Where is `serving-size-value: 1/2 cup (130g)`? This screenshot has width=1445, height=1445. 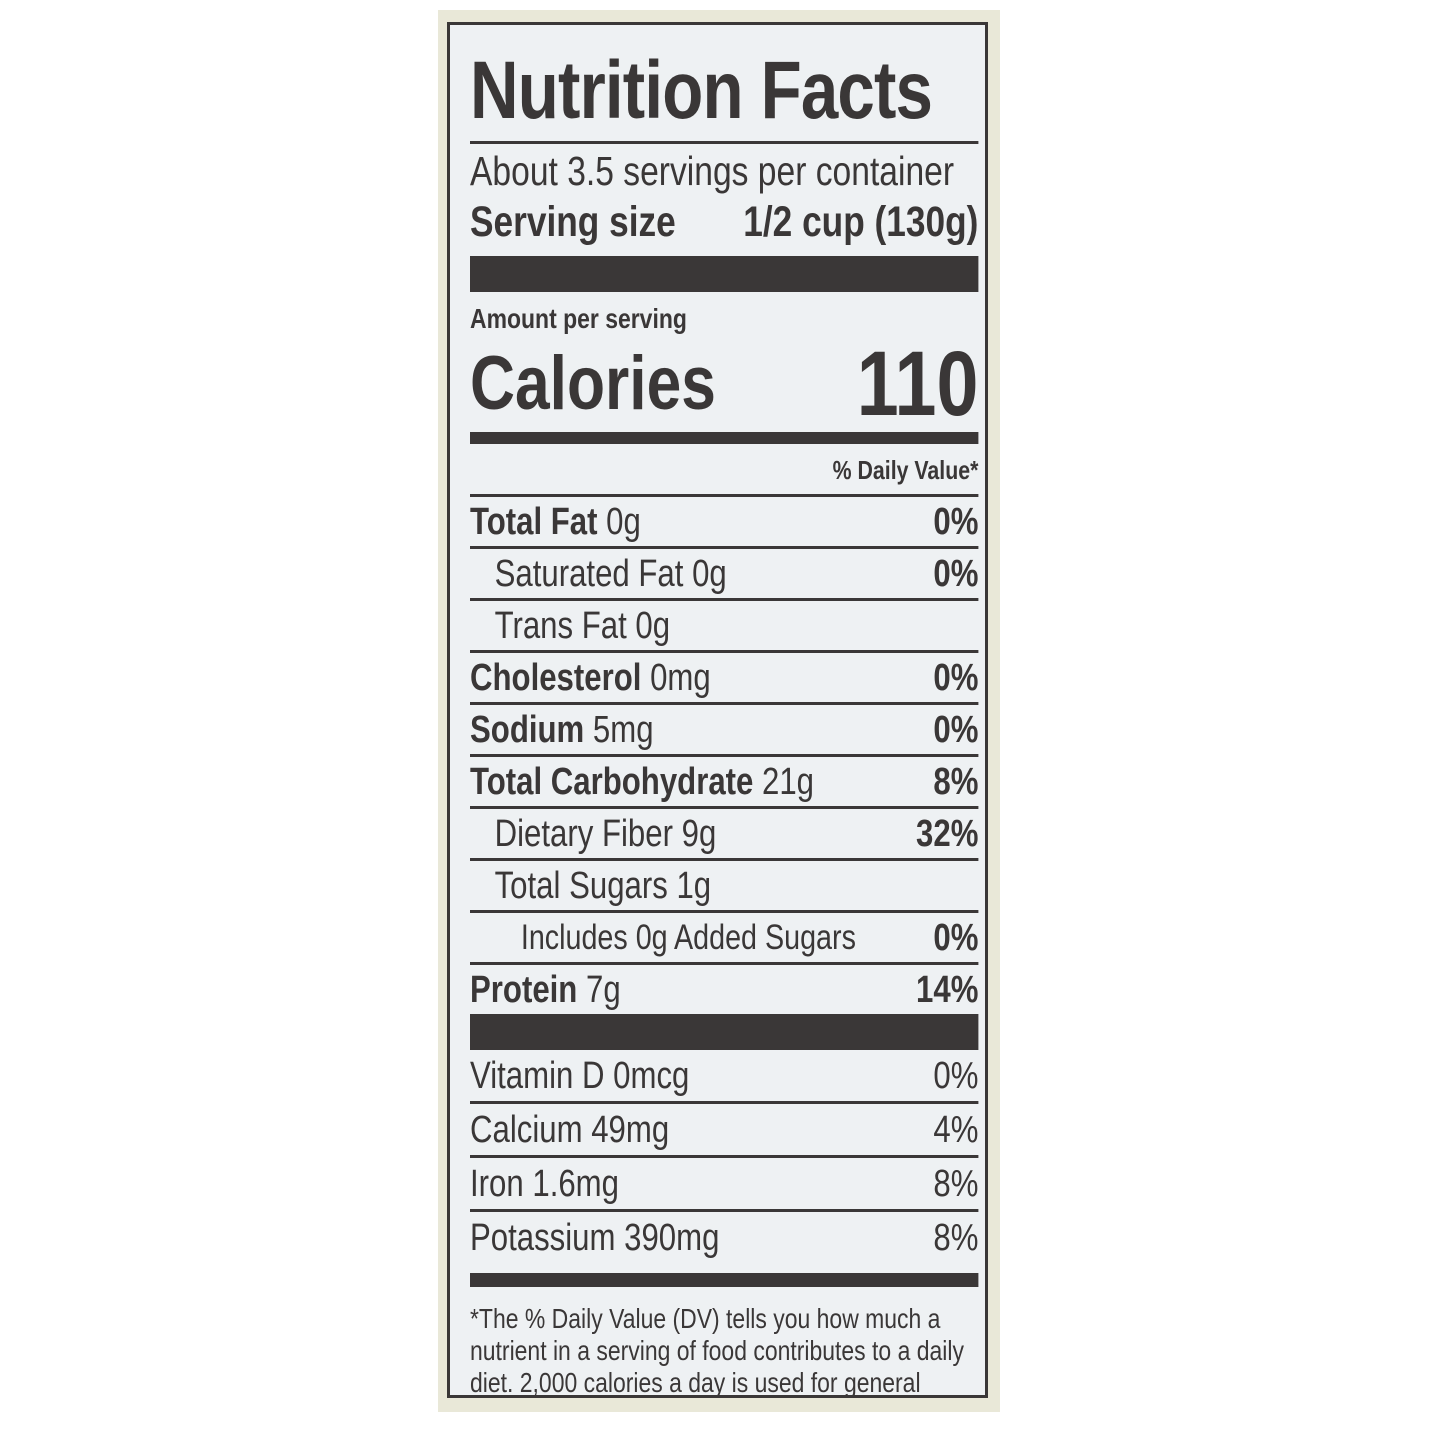 serving-size-value: 1/2 cup (130g) is located at coordinates (861, 222).